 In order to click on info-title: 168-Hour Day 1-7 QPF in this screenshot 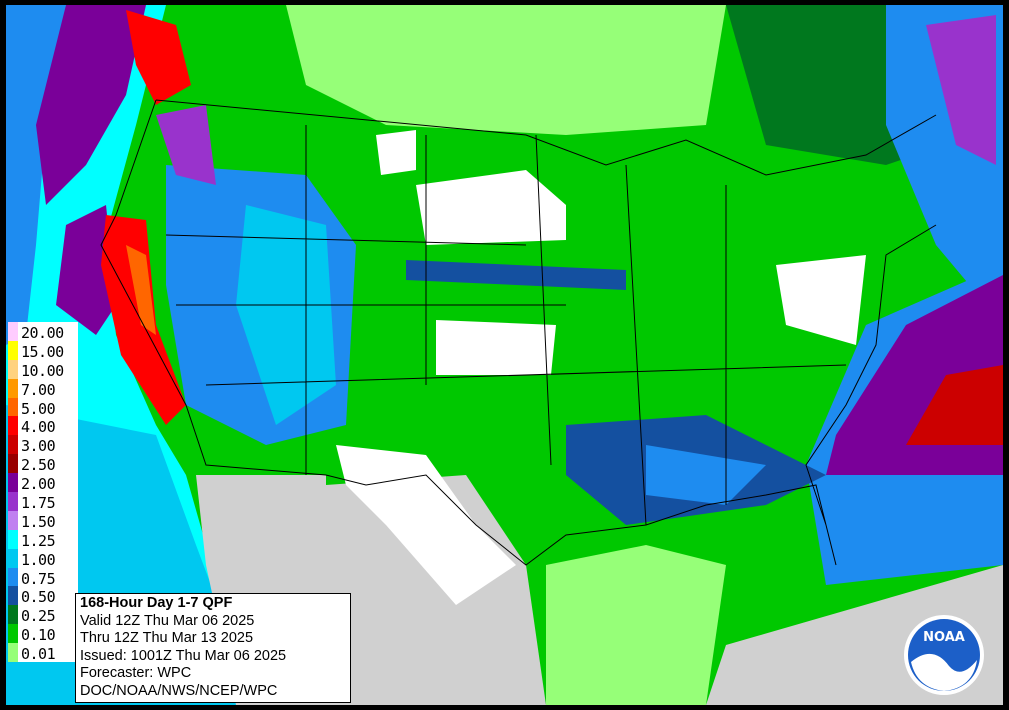, I will do `click(156, 603)`.